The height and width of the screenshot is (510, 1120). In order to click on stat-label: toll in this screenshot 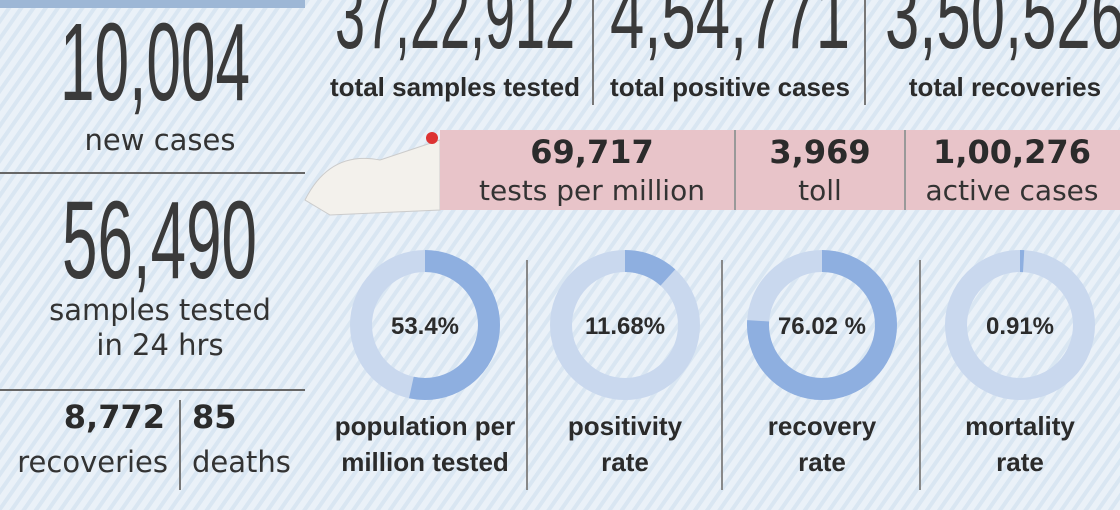, I will do `click(820, 190)`.